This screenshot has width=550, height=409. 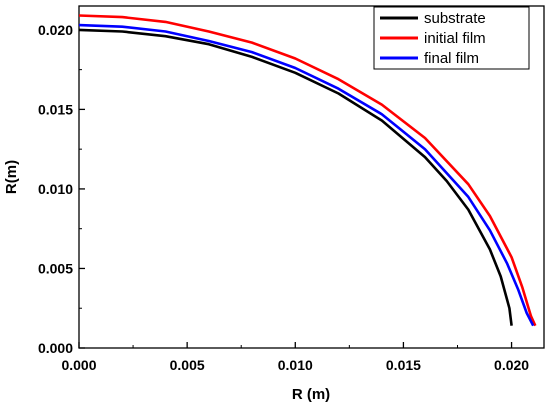 I want to click on legend-label: final film, so click(x=451, y=58).